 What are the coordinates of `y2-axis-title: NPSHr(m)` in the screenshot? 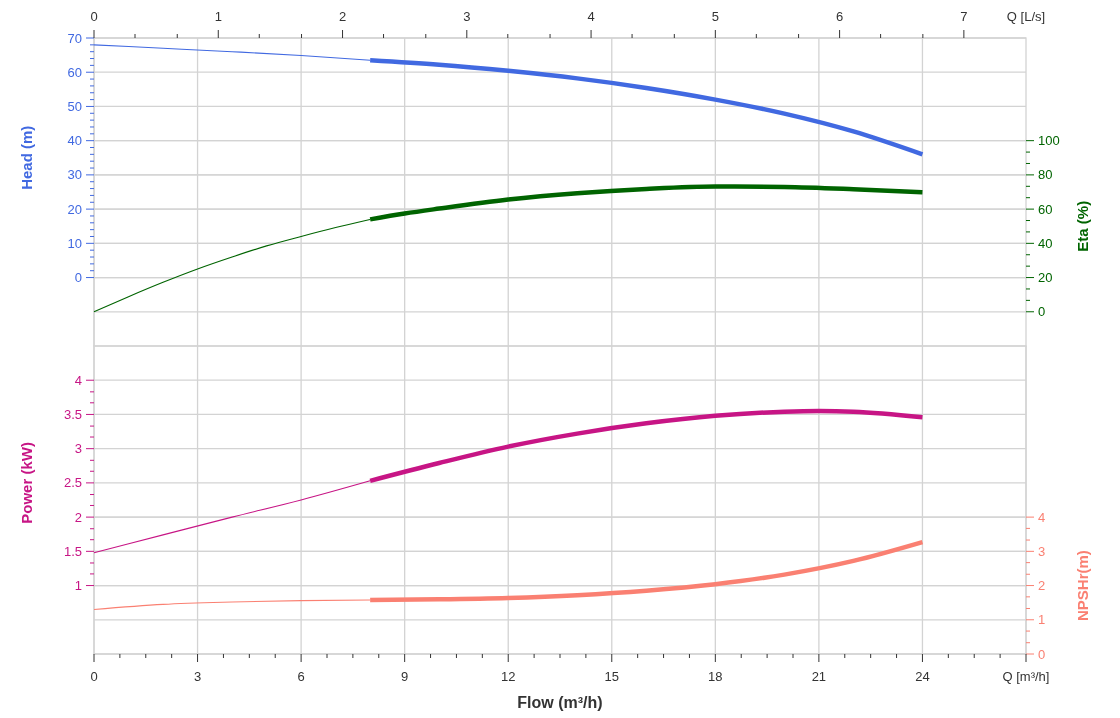 It's located at (1083, 585).